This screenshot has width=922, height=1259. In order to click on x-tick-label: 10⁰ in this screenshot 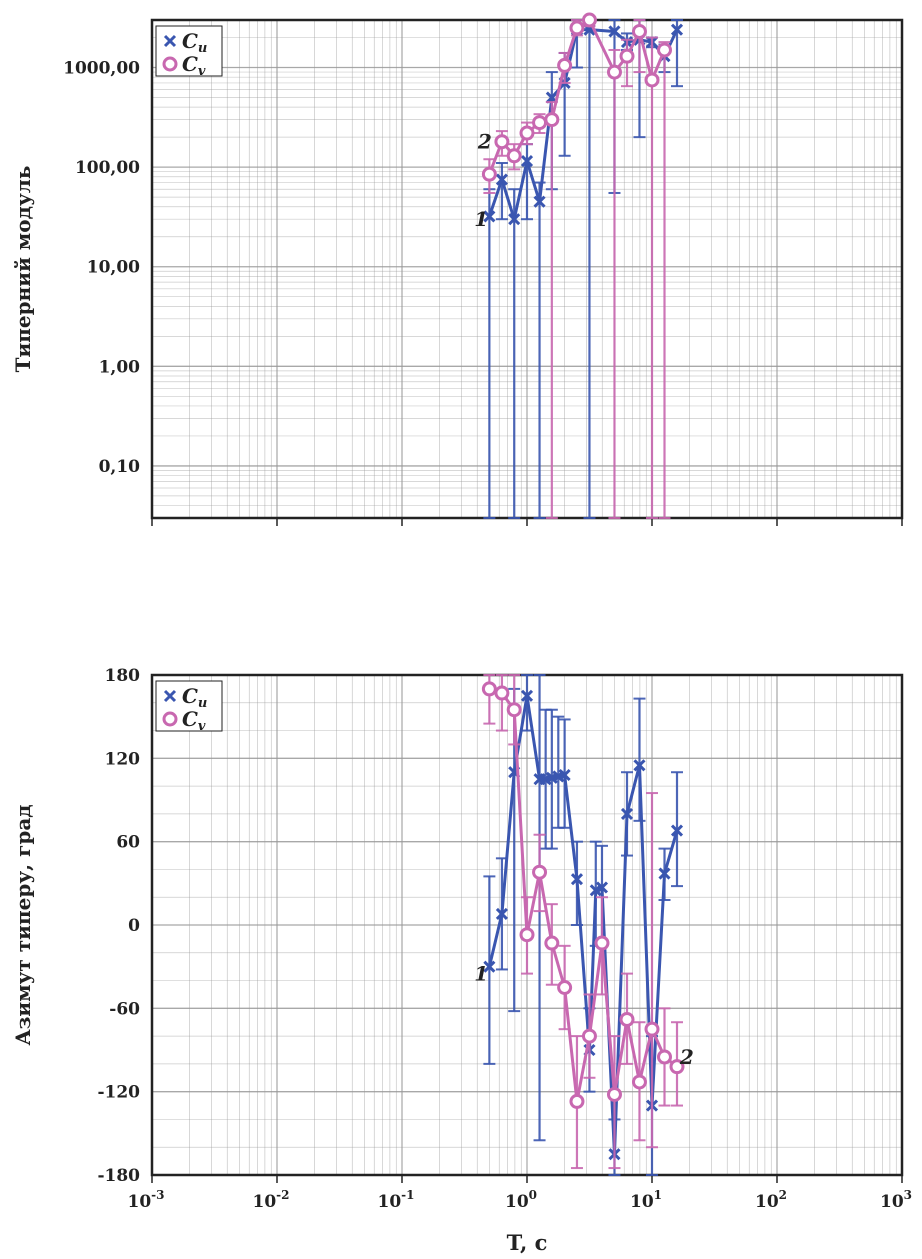, I will do `click(521, 1200)`.